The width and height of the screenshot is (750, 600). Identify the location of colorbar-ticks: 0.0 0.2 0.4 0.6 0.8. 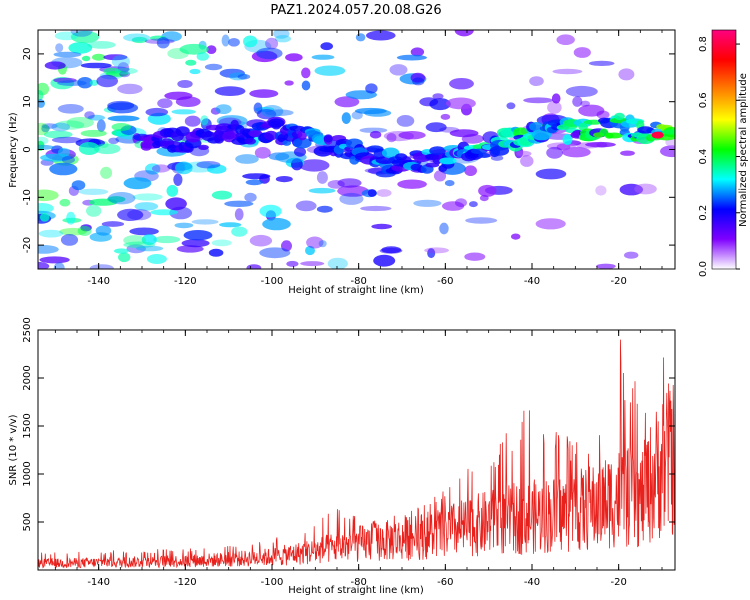
(719, 156).